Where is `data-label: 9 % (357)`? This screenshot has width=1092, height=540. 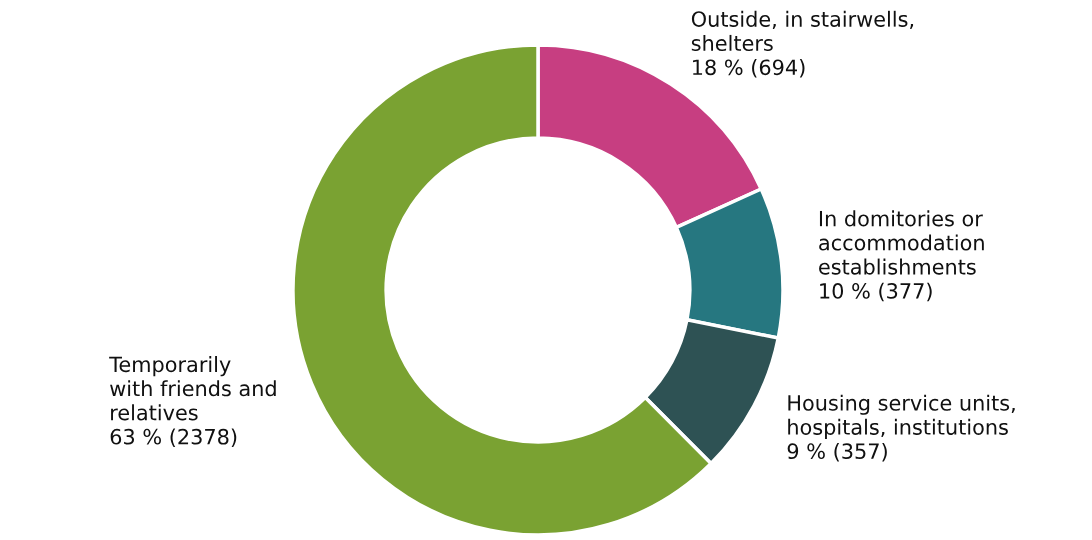 data-label: 9 % (357) is located at coordinates (837, 452).